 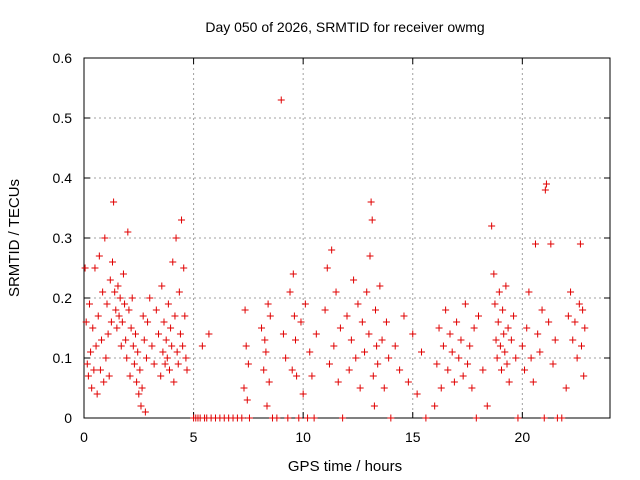 I want to click on y-tick-label: 0.6, so click(x=63, y=58).